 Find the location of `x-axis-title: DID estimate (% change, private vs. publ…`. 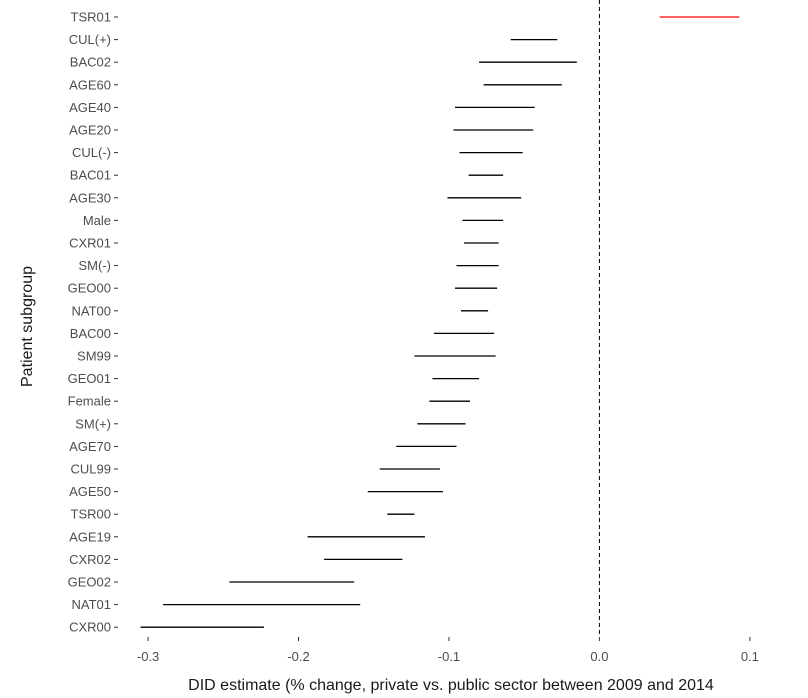

x-axis-title: DID estimate (% change, private vs. publ… is located at coordinates (451, 685).